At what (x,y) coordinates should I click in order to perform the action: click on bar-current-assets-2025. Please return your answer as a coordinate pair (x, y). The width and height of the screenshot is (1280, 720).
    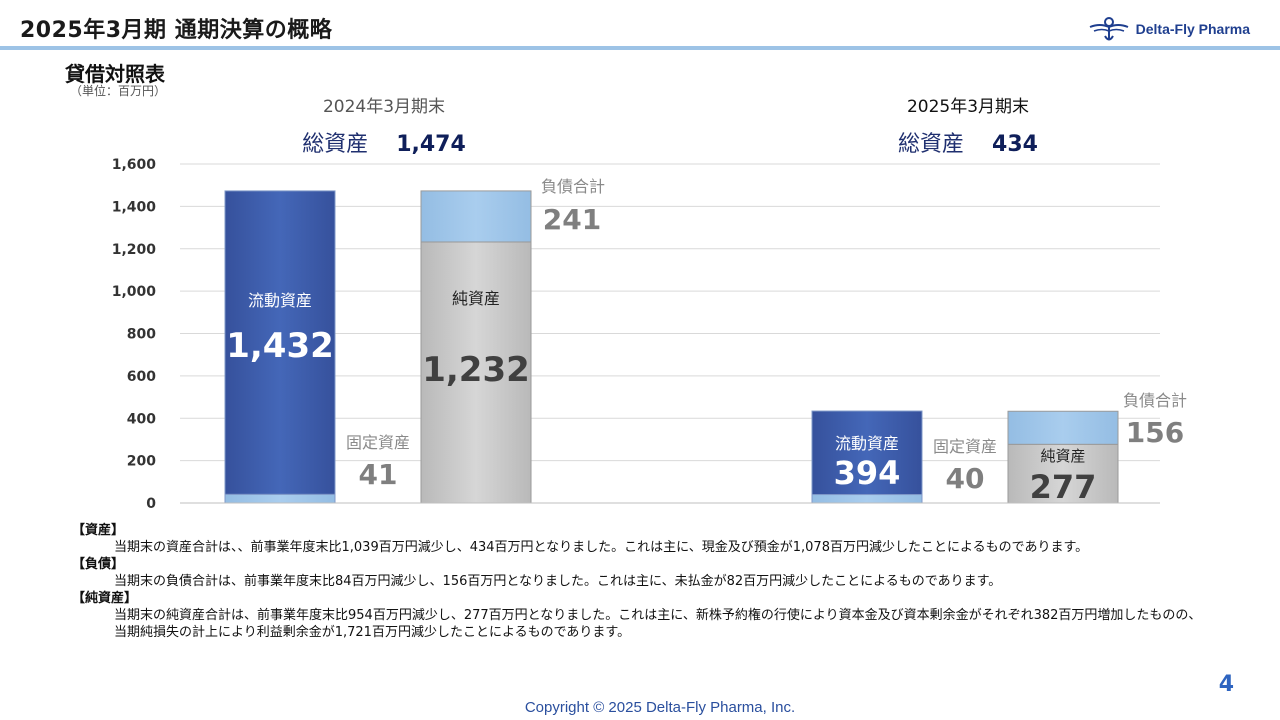
    Looking at the image, I should click on (867, 453).